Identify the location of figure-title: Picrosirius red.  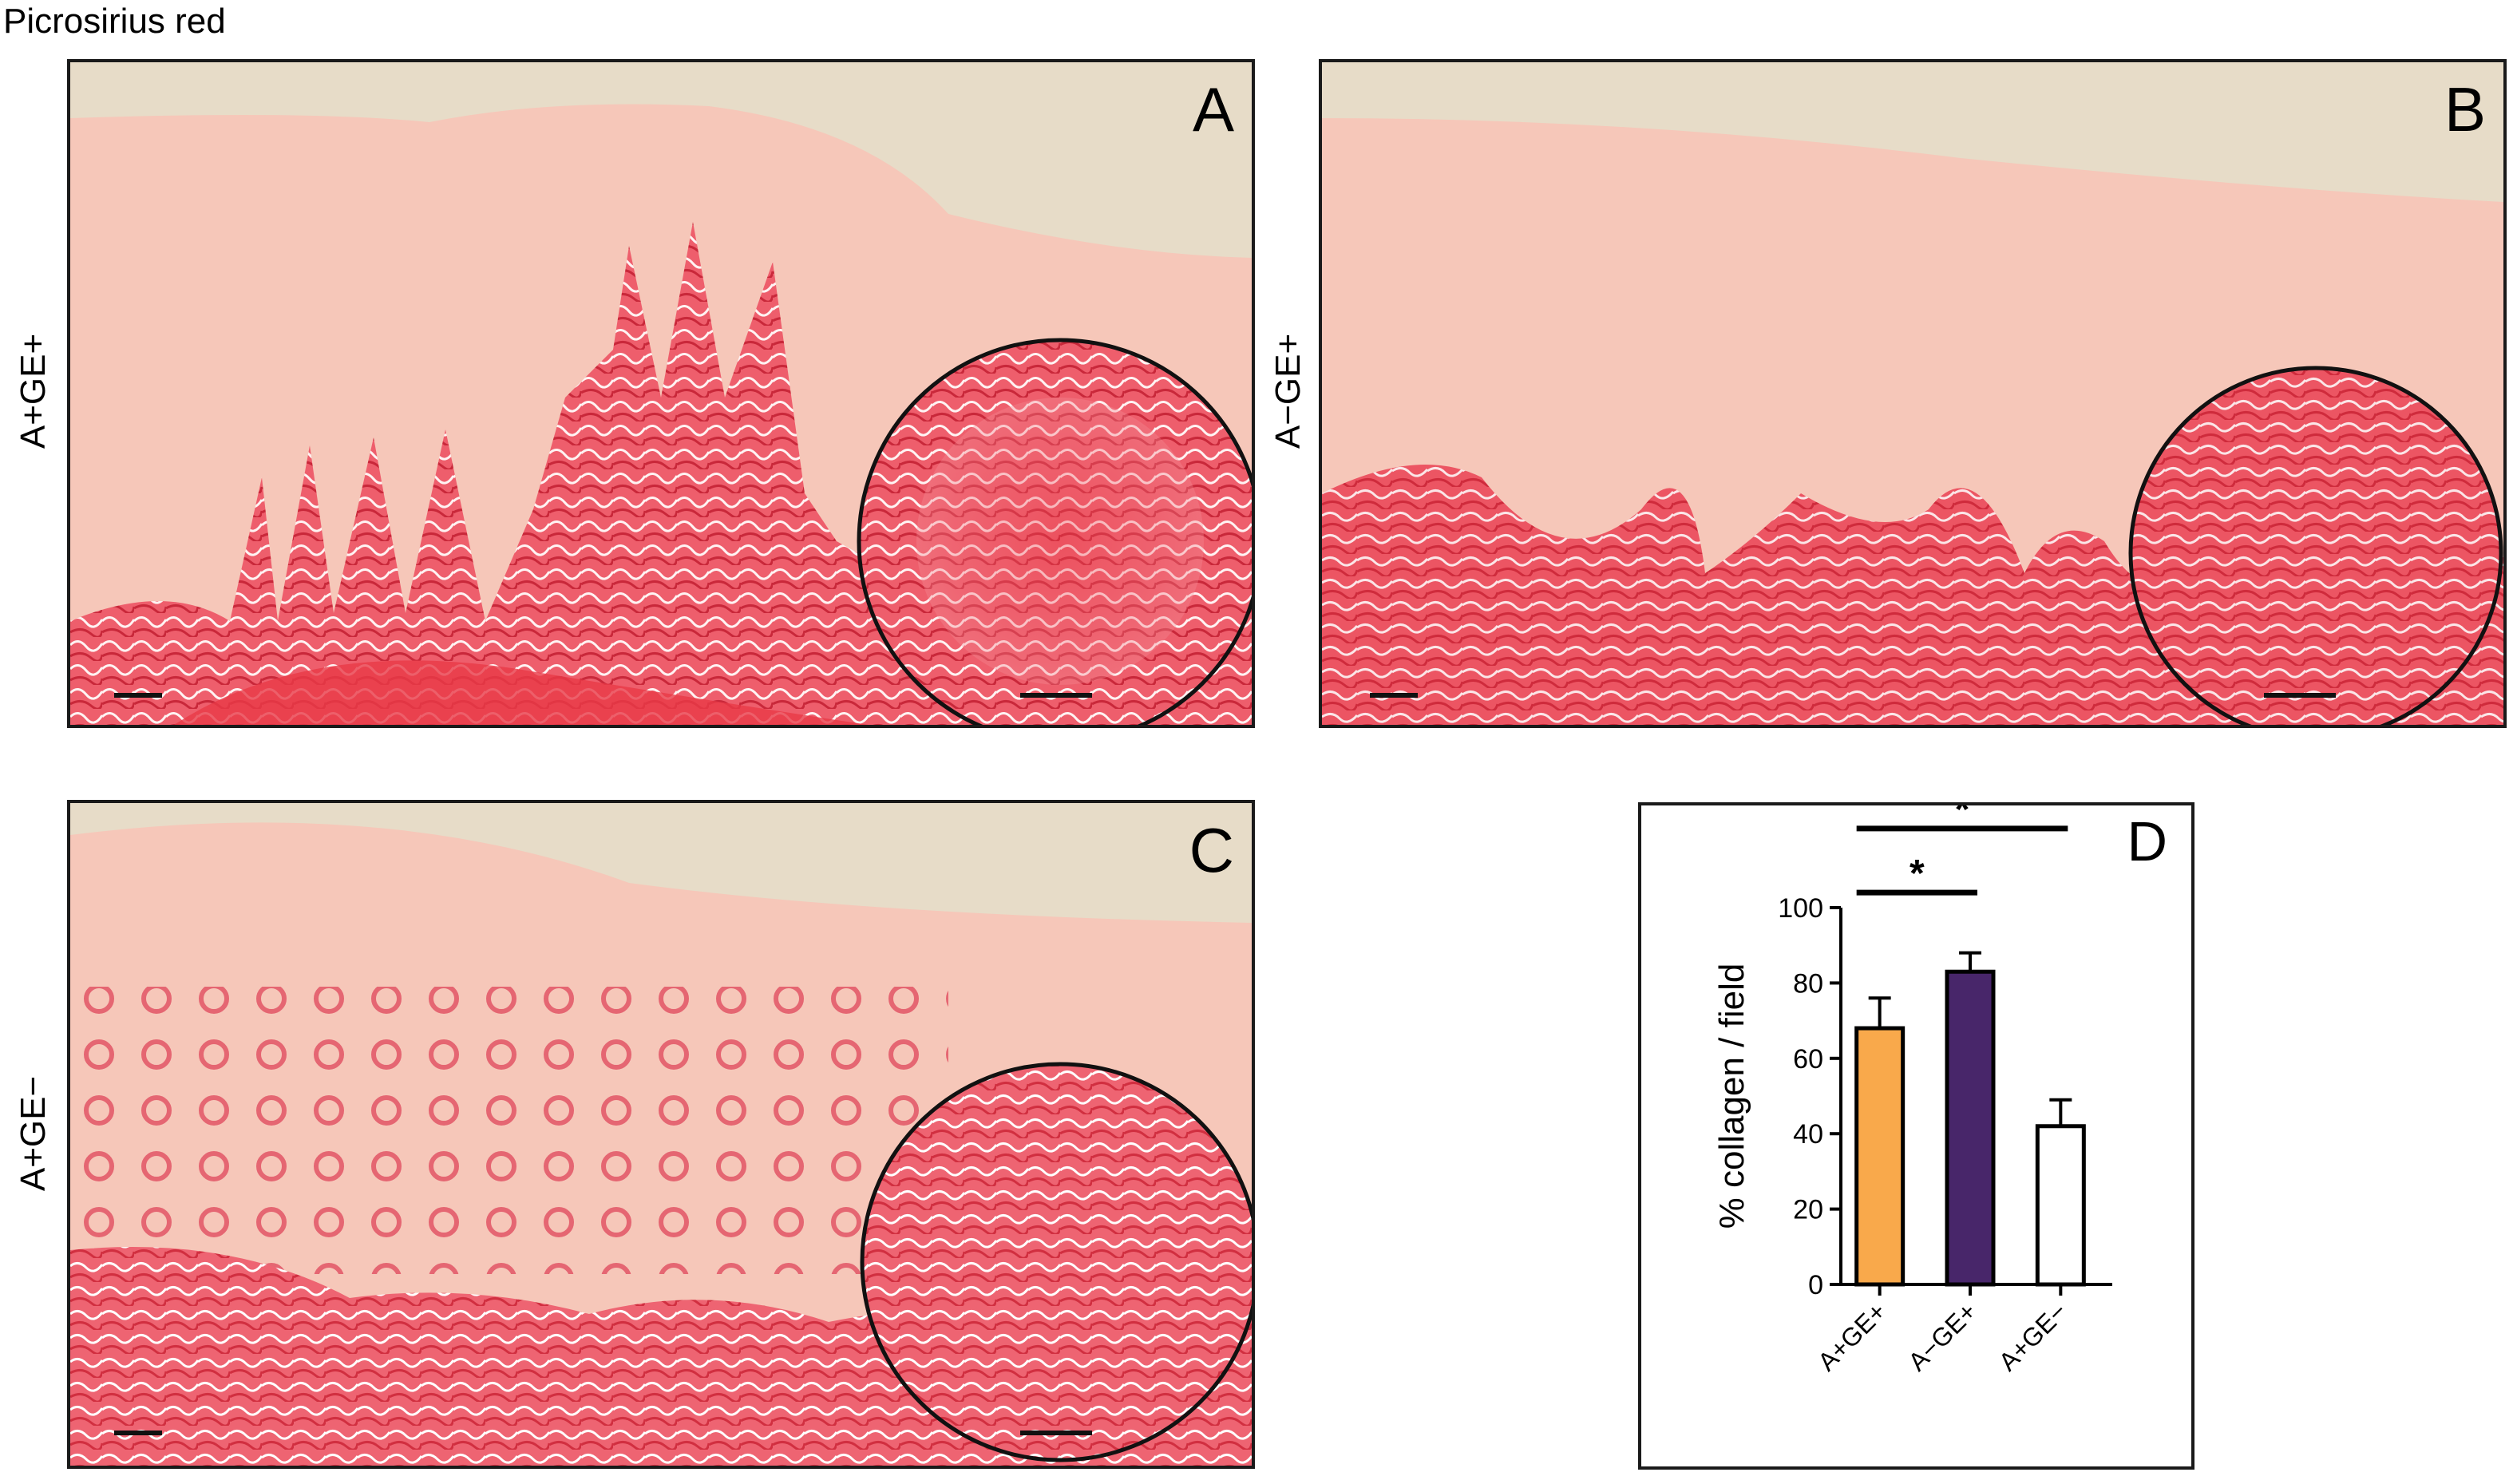
(115, 21).